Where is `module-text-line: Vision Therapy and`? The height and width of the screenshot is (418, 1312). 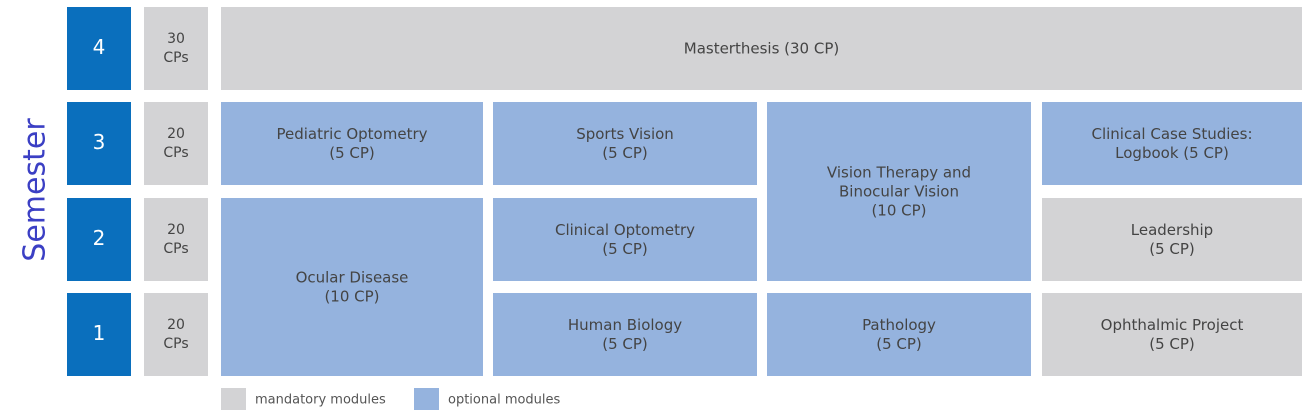
module-text-line: Vision Therapy and is located at coordinates (899, 172).